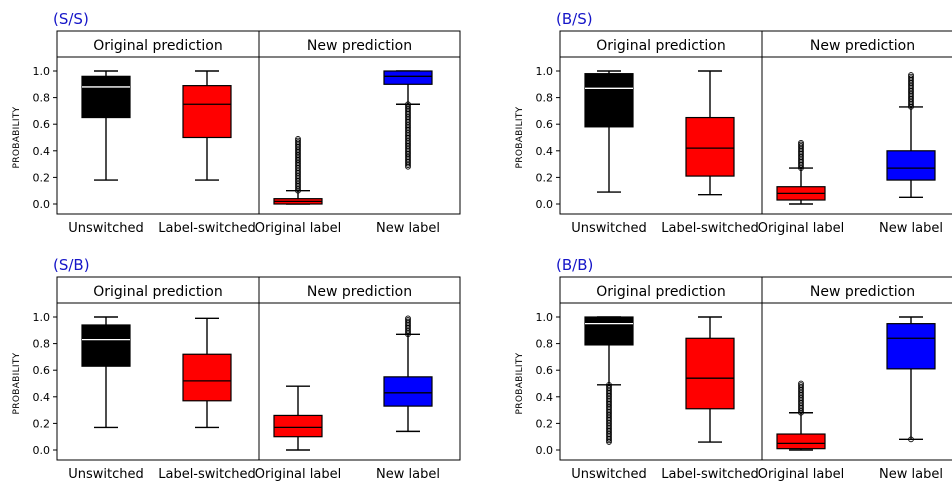  I want to click on panel-title: (B/B), so click(574, 265).